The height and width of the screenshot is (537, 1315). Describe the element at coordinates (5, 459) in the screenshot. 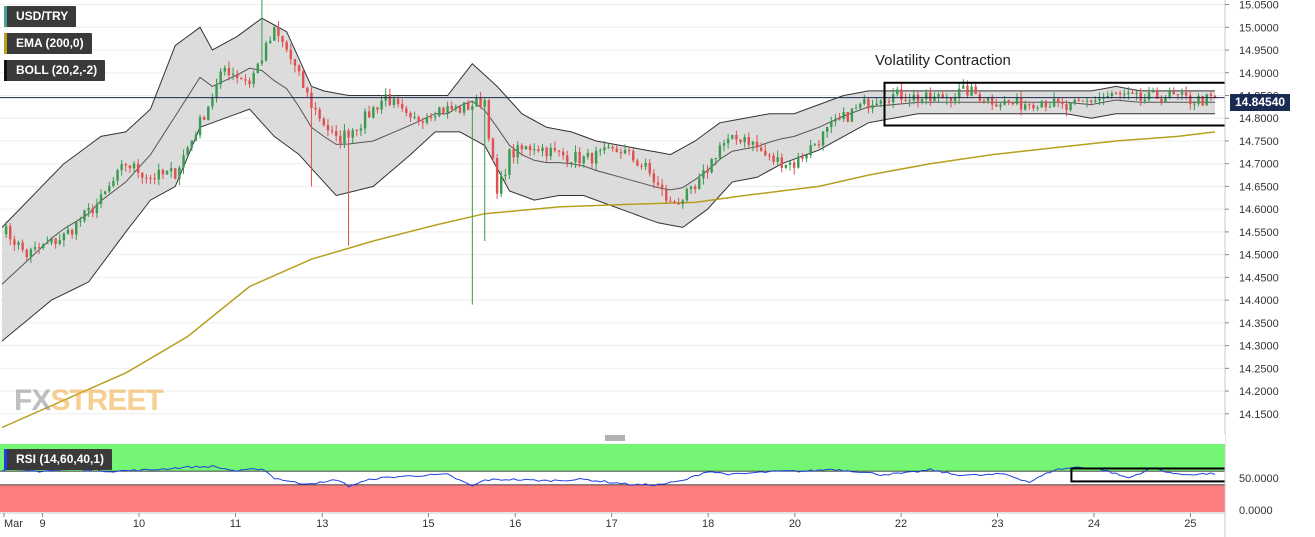

I see `rsi-swatch` at that location.